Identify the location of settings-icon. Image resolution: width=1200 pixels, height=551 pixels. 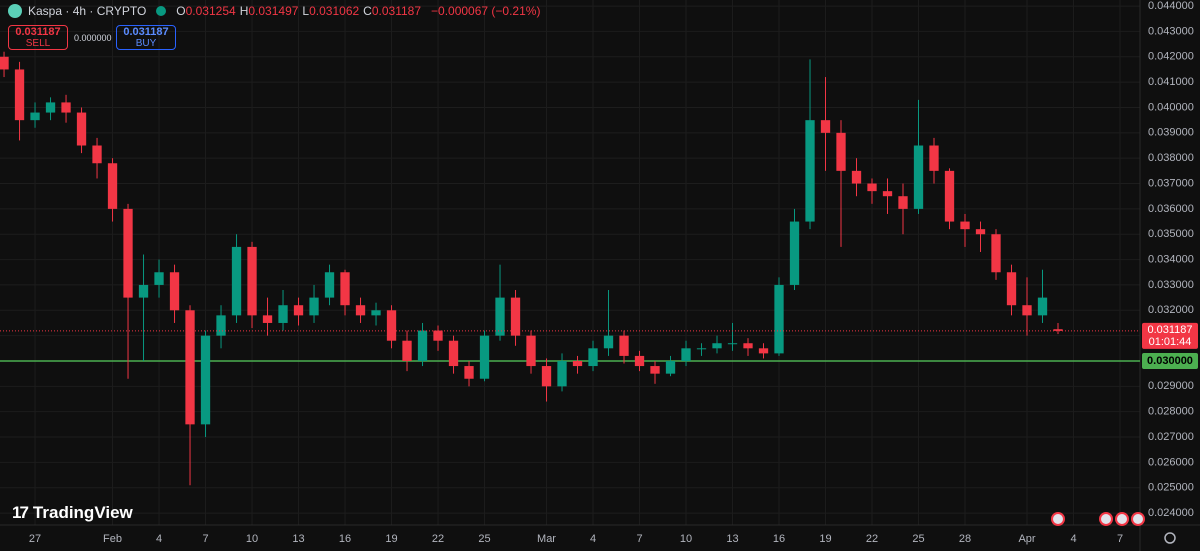
(1170, 538).